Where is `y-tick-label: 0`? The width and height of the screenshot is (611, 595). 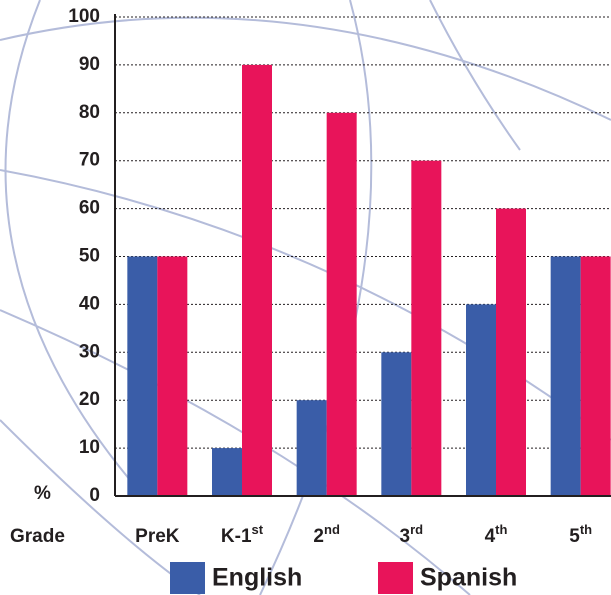 y-tick-label: 0 is located at coordinates (94, 495).